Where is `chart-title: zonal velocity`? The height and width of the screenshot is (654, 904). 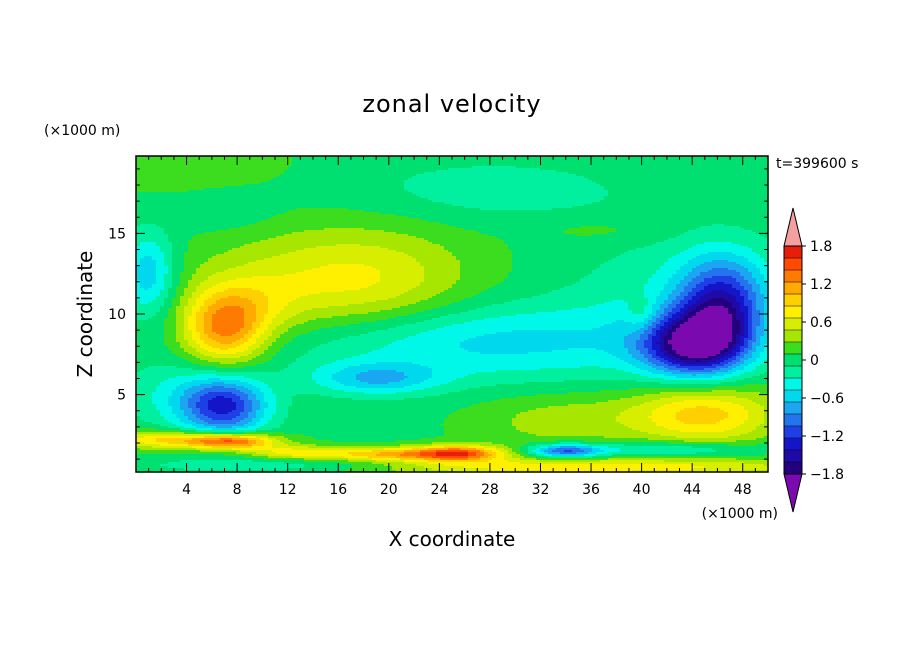 chart-title: zonal velocity is located at coordinates (451, 104).